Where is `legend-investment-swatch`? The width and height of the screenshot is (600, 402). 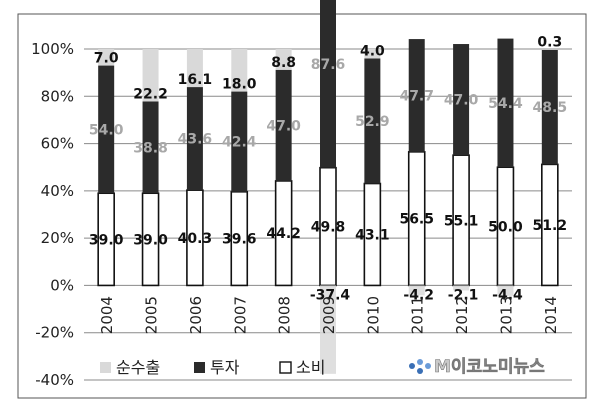 legend-investment-swatch is located at coordinates (199, 367).